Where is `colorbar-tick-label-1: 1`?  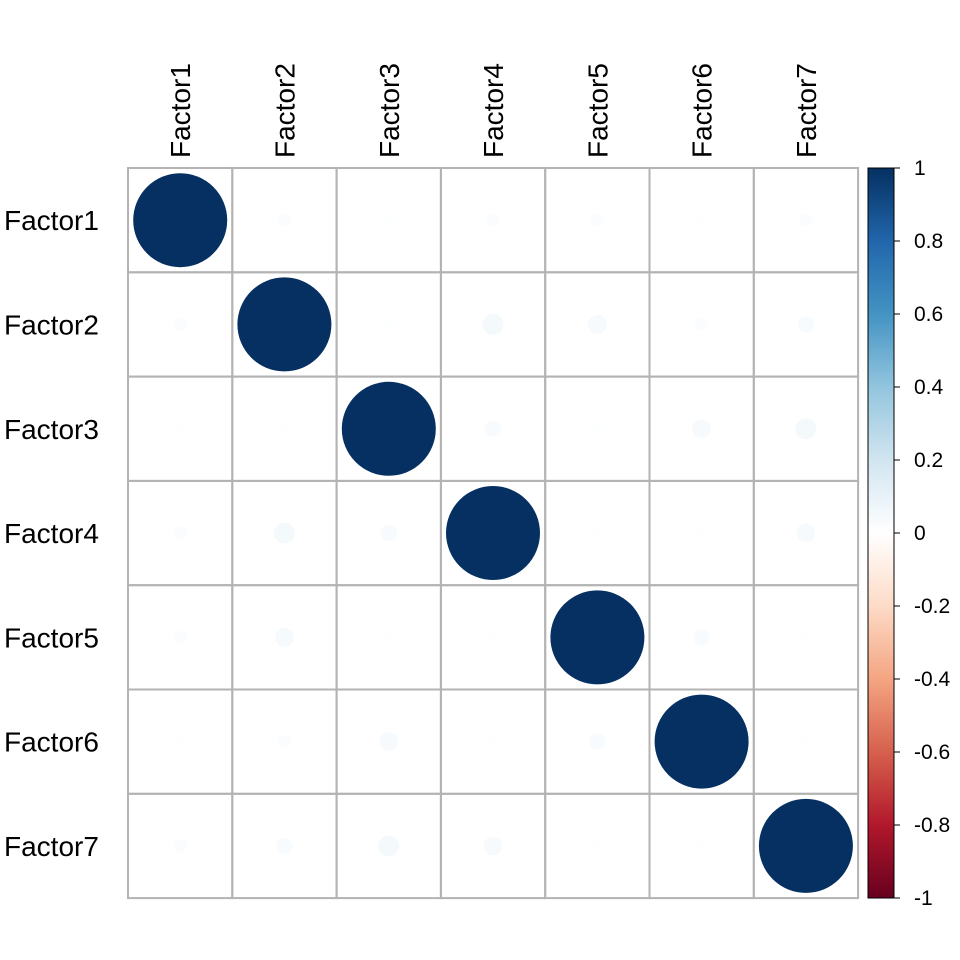
colorbar-tick-label-1: 1 is located at coordinates (920, 168).